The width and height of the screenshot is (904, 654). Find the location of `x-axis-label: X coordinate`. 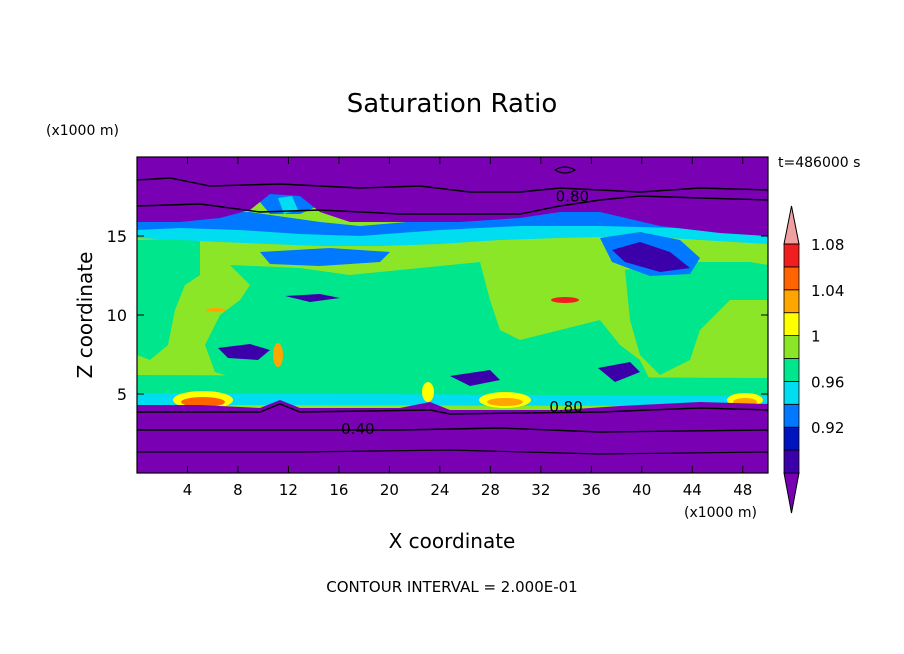

x-axis-label: X coordinate is located at coordinates (452, 541).